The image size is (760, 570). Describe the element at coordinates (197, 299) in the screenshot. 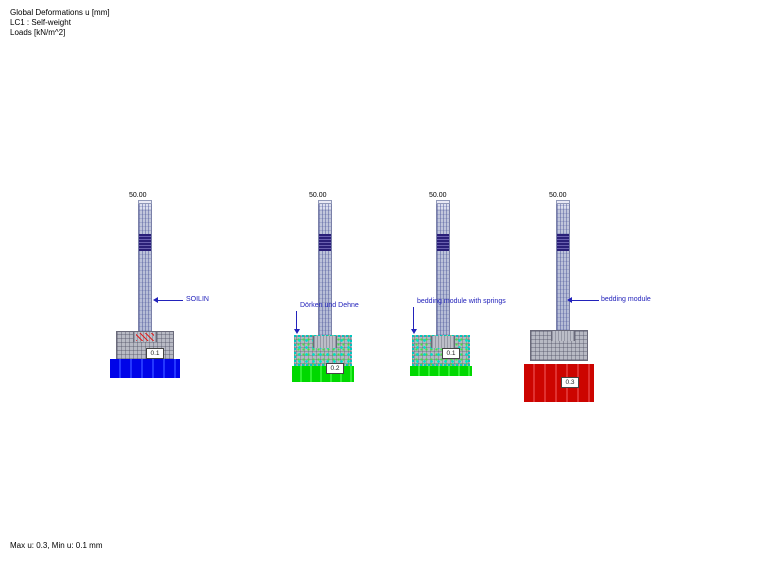

I see `model-label-soilin: SOILIN` at that location.